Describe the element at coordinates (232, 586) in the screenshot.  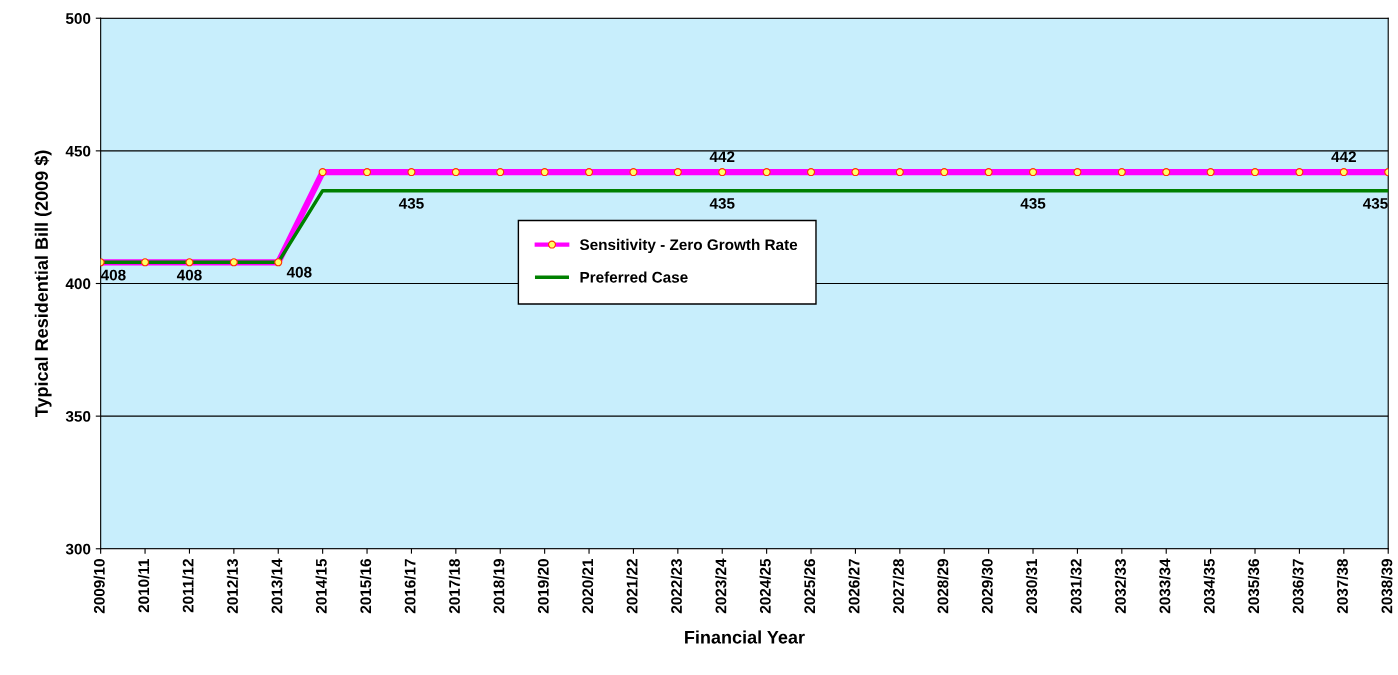
I see `x-tick-label: 2012/13` at that location.